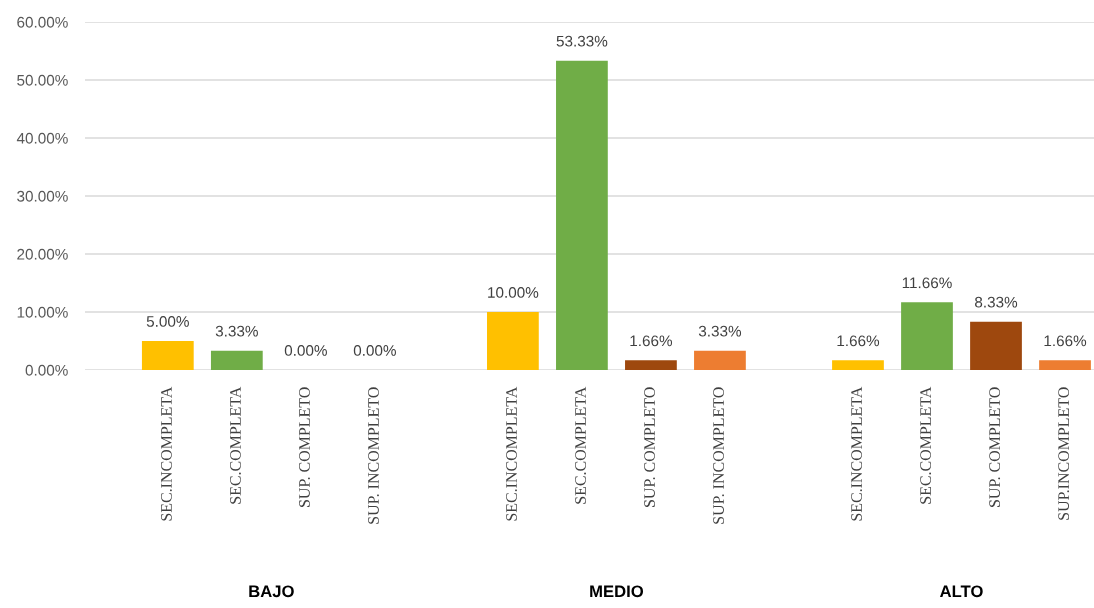 Image resolution: width=1094 pixels, height=608 pixels. What do you see at coordinates (42, 22) in the screenshot?
I see `y-tick-label: 60.00%` at bounding box center [42, 22].